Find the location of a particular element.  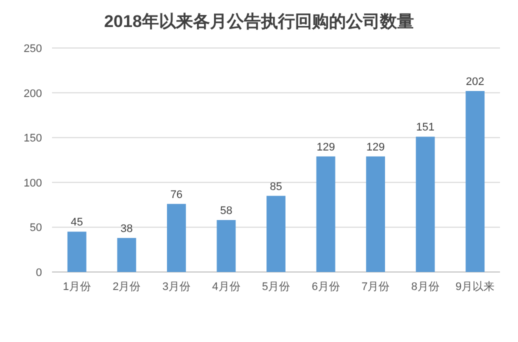

y-tick-label: 150 is located at coordinates (33, 138).